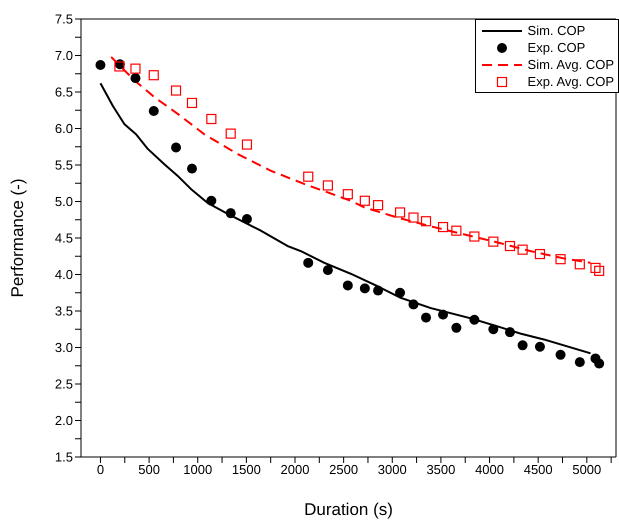 The width and height of the screenshot is (619, 529). I want to click on y-tick-label: 3.5, so click(63, 311).